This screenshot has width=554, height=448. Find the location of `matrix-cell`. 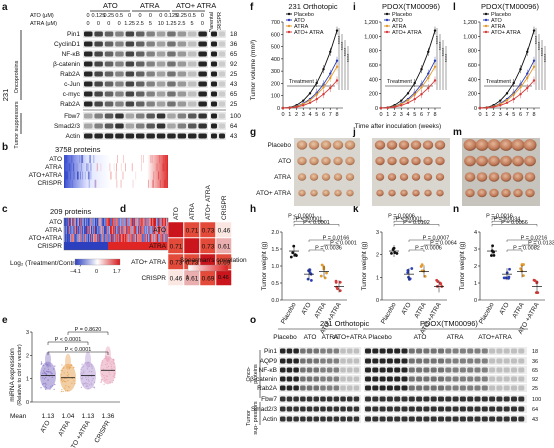

matrix-cell is located at coordinates (191, 229).